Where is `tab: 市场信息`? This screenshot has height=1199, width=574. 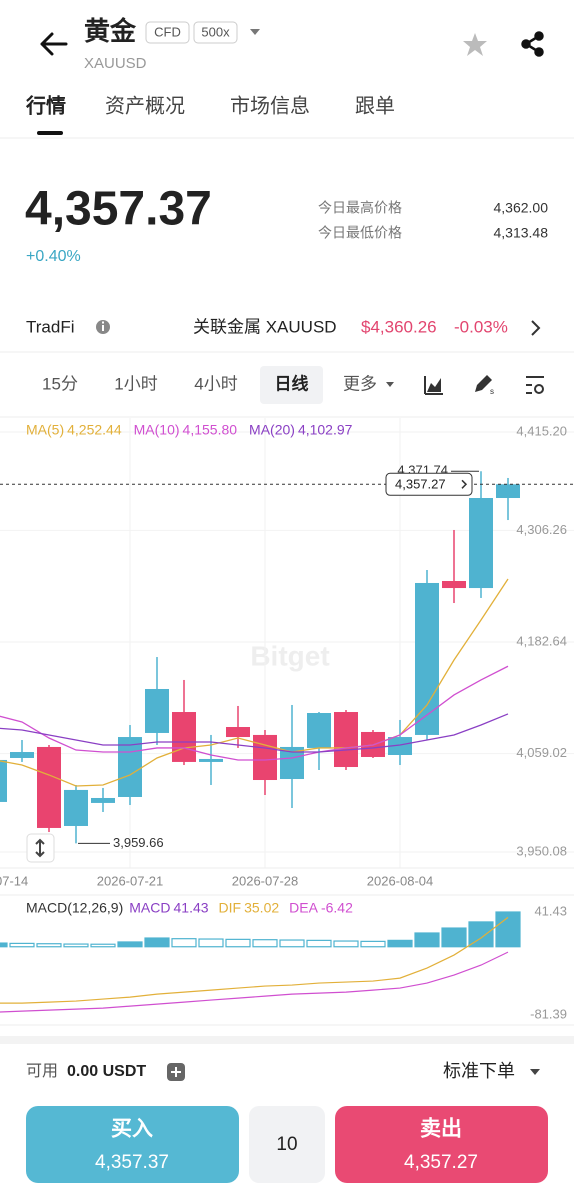
tab: 市场信息 is located at coordinates (270, 105).